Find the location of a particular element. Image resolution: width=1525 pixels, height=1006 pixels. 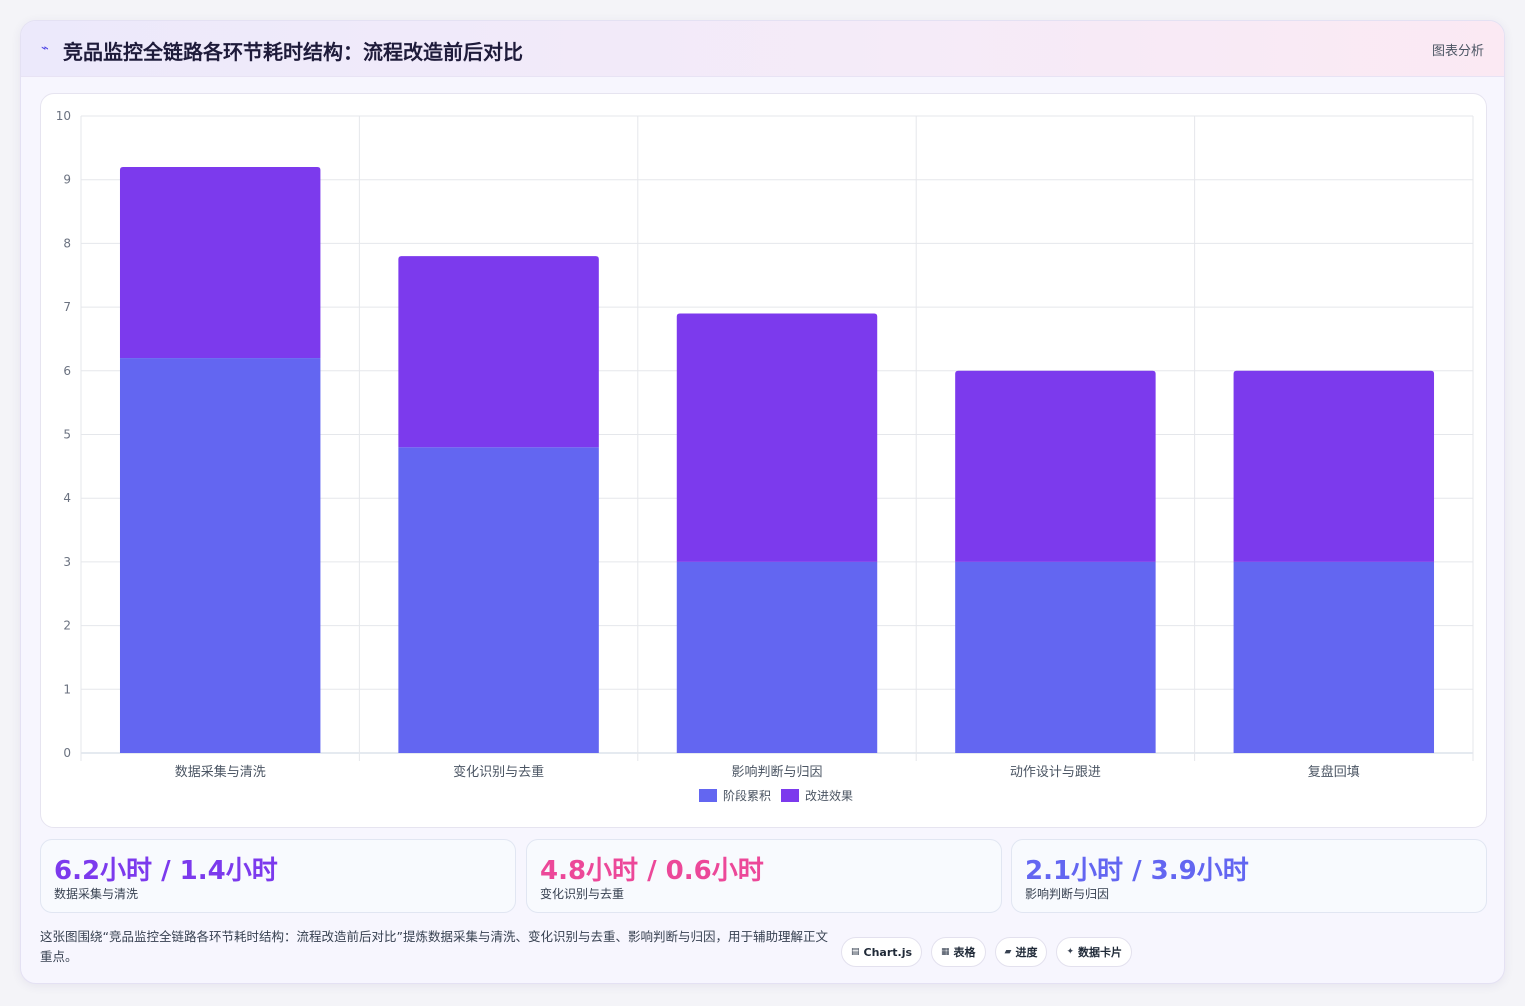

tech-chips: ▤ Chart.js ▦ 表格 ▰ 进度 ✦ 数据卡片 is located at coordinates (987, 952).